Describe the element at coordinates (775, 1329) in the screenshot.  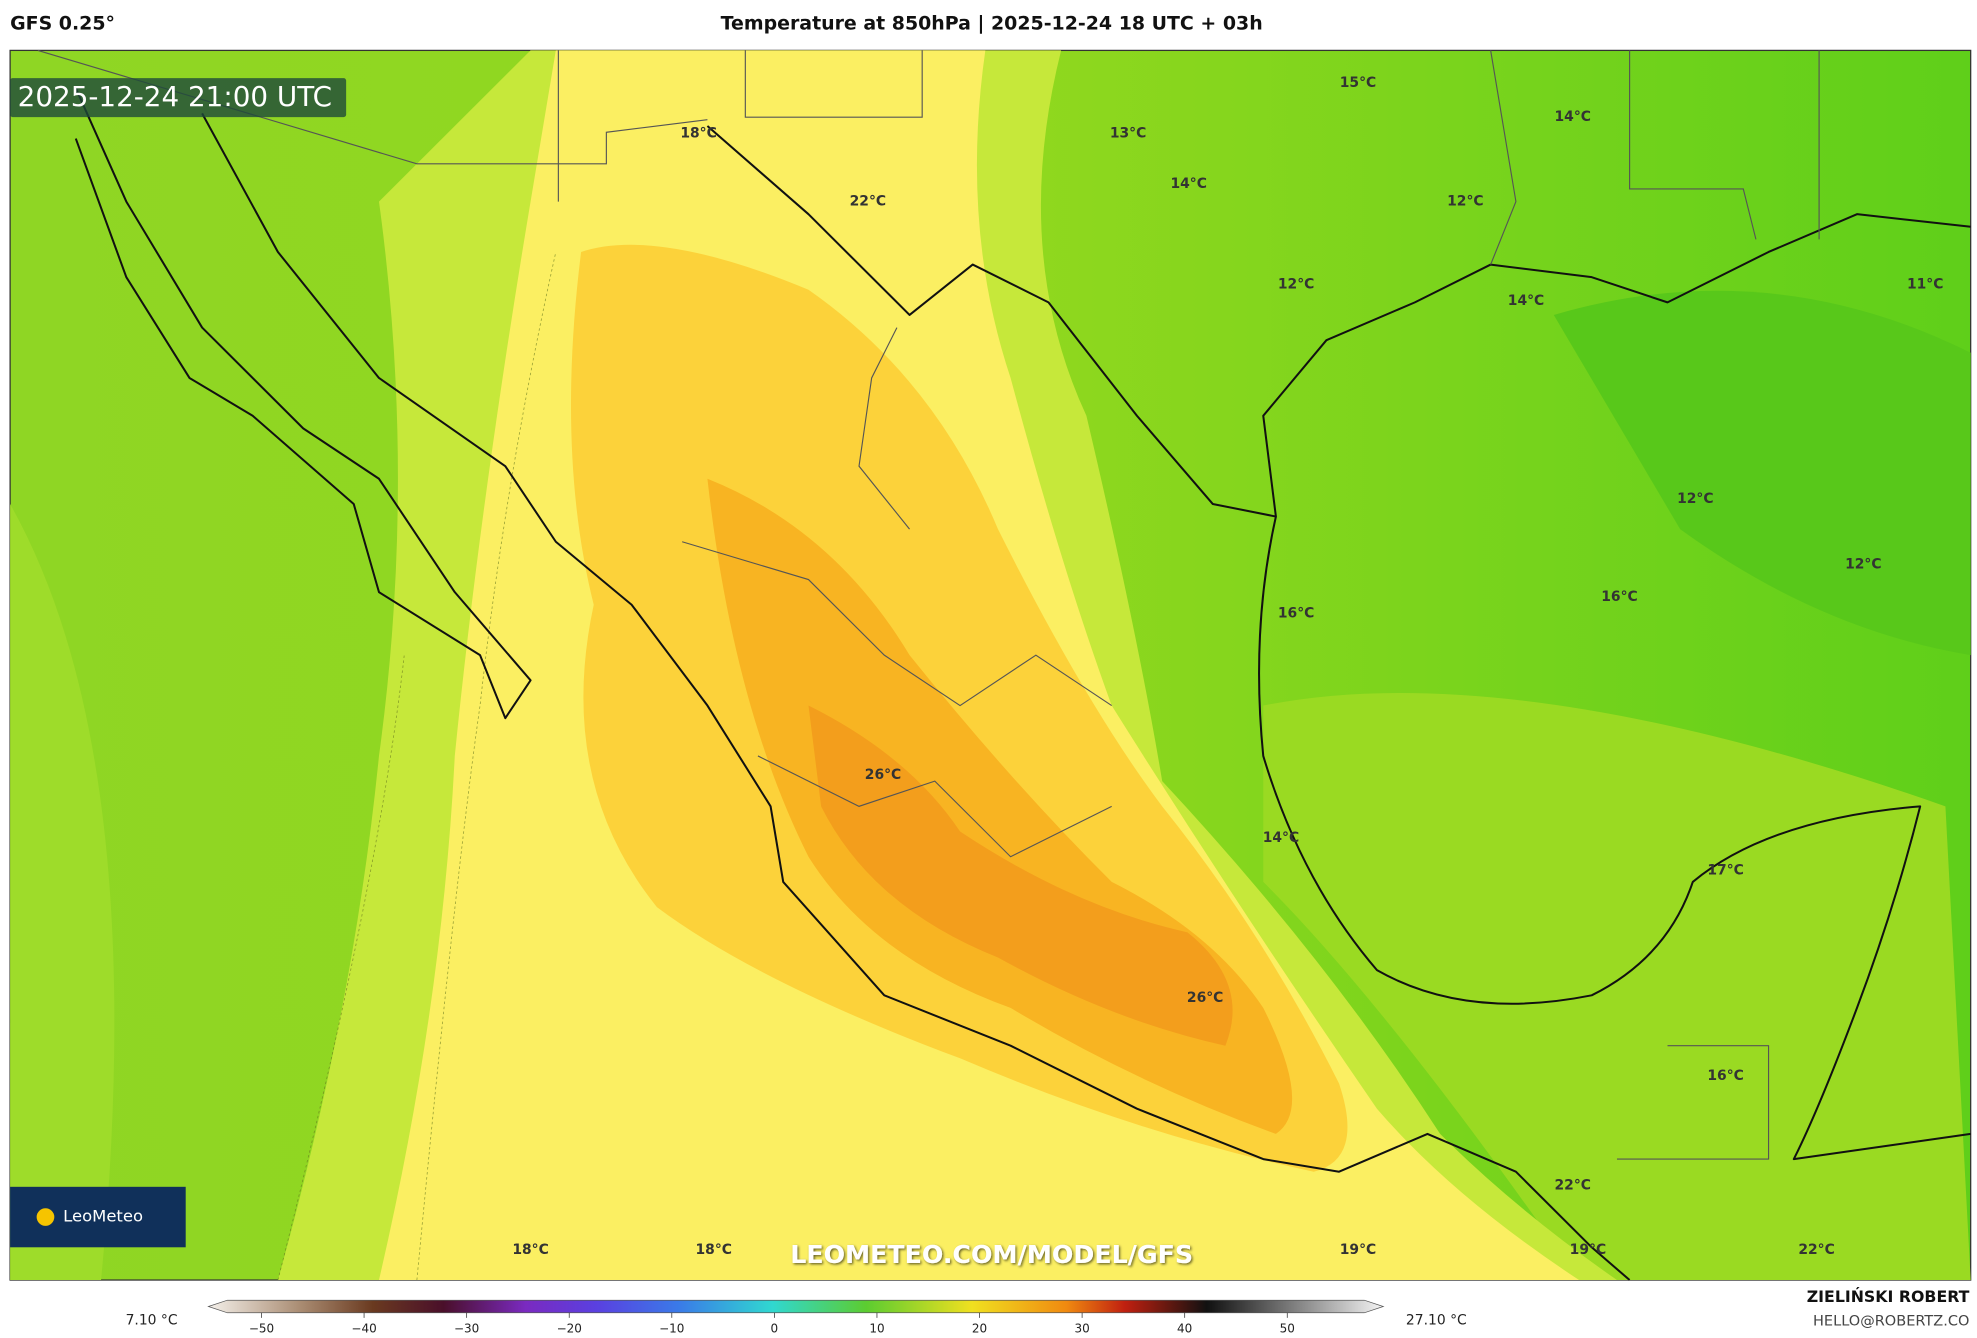
I see `colorbar-tick-label: 0` at that location.